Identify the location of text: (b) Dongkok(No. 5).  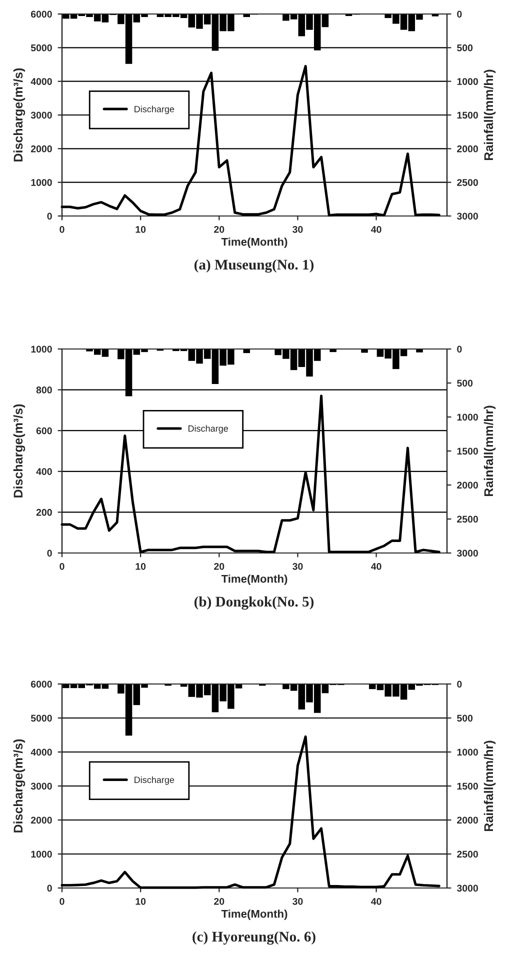
(254, 603).